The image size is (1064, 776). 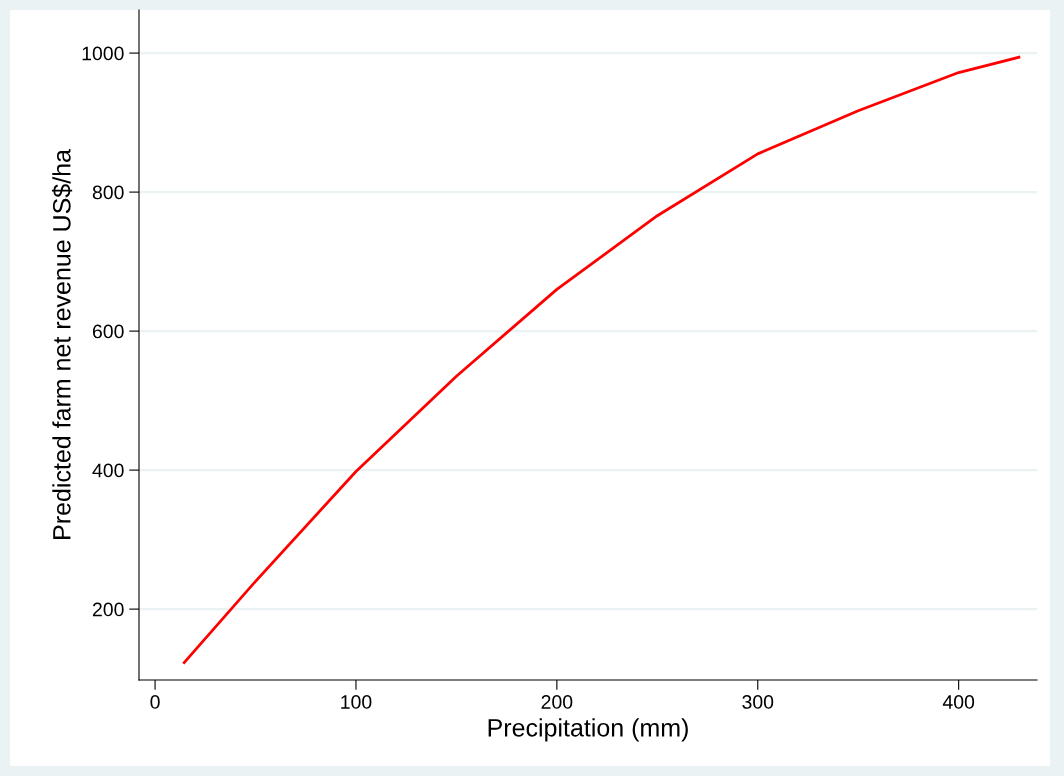 What do you see at coordinates (62, 344) in the screenshot?
I see `y-axis-title: Predicted farm net revenue US$/ha` at bounding box center [62, 344].